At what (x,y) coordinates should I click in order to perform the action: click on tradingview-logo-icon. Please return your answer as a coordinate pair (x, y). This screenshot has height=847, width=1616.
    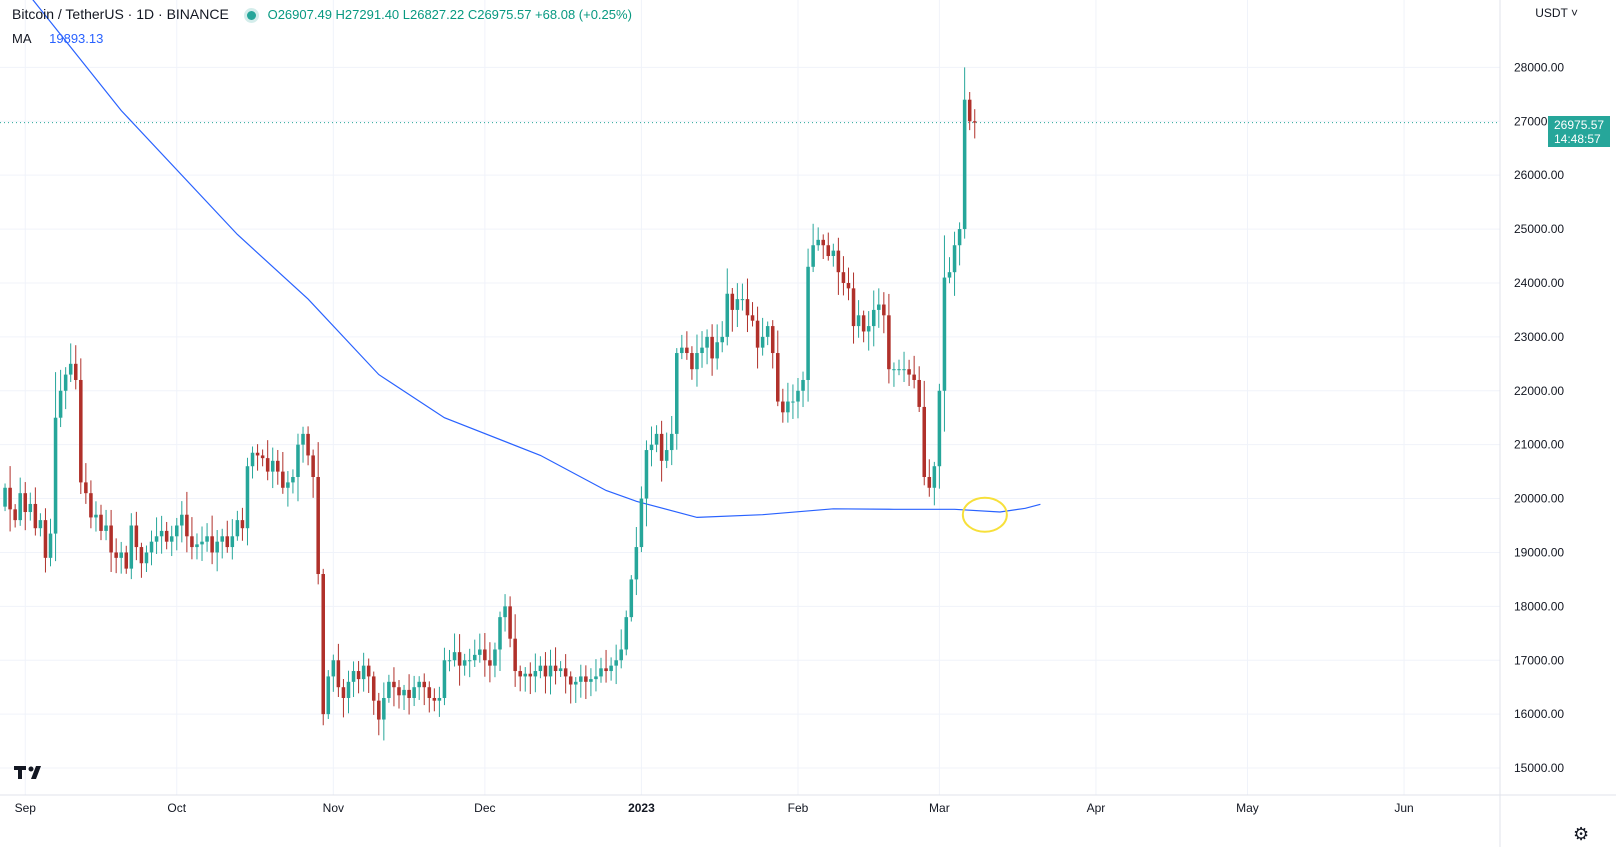
    Looking at the image, I should click on (31, 772).